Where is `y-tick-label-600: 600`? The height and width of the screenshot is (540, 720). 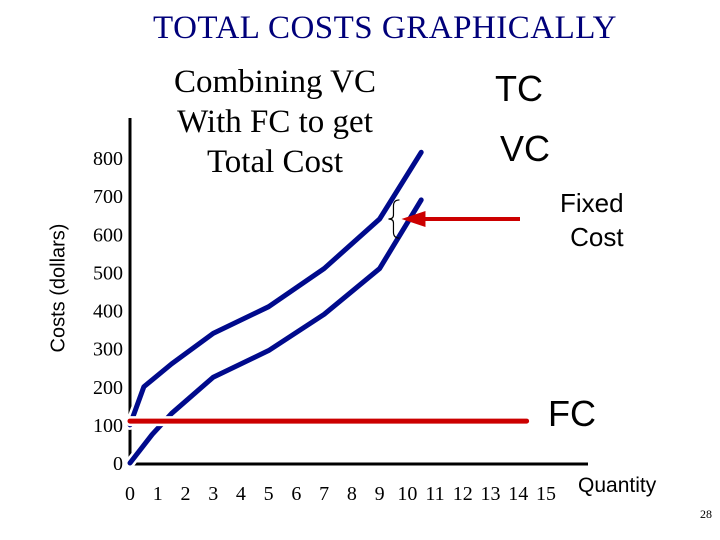 y-tick-label-600: 600 is located at coordinates (108, 235).